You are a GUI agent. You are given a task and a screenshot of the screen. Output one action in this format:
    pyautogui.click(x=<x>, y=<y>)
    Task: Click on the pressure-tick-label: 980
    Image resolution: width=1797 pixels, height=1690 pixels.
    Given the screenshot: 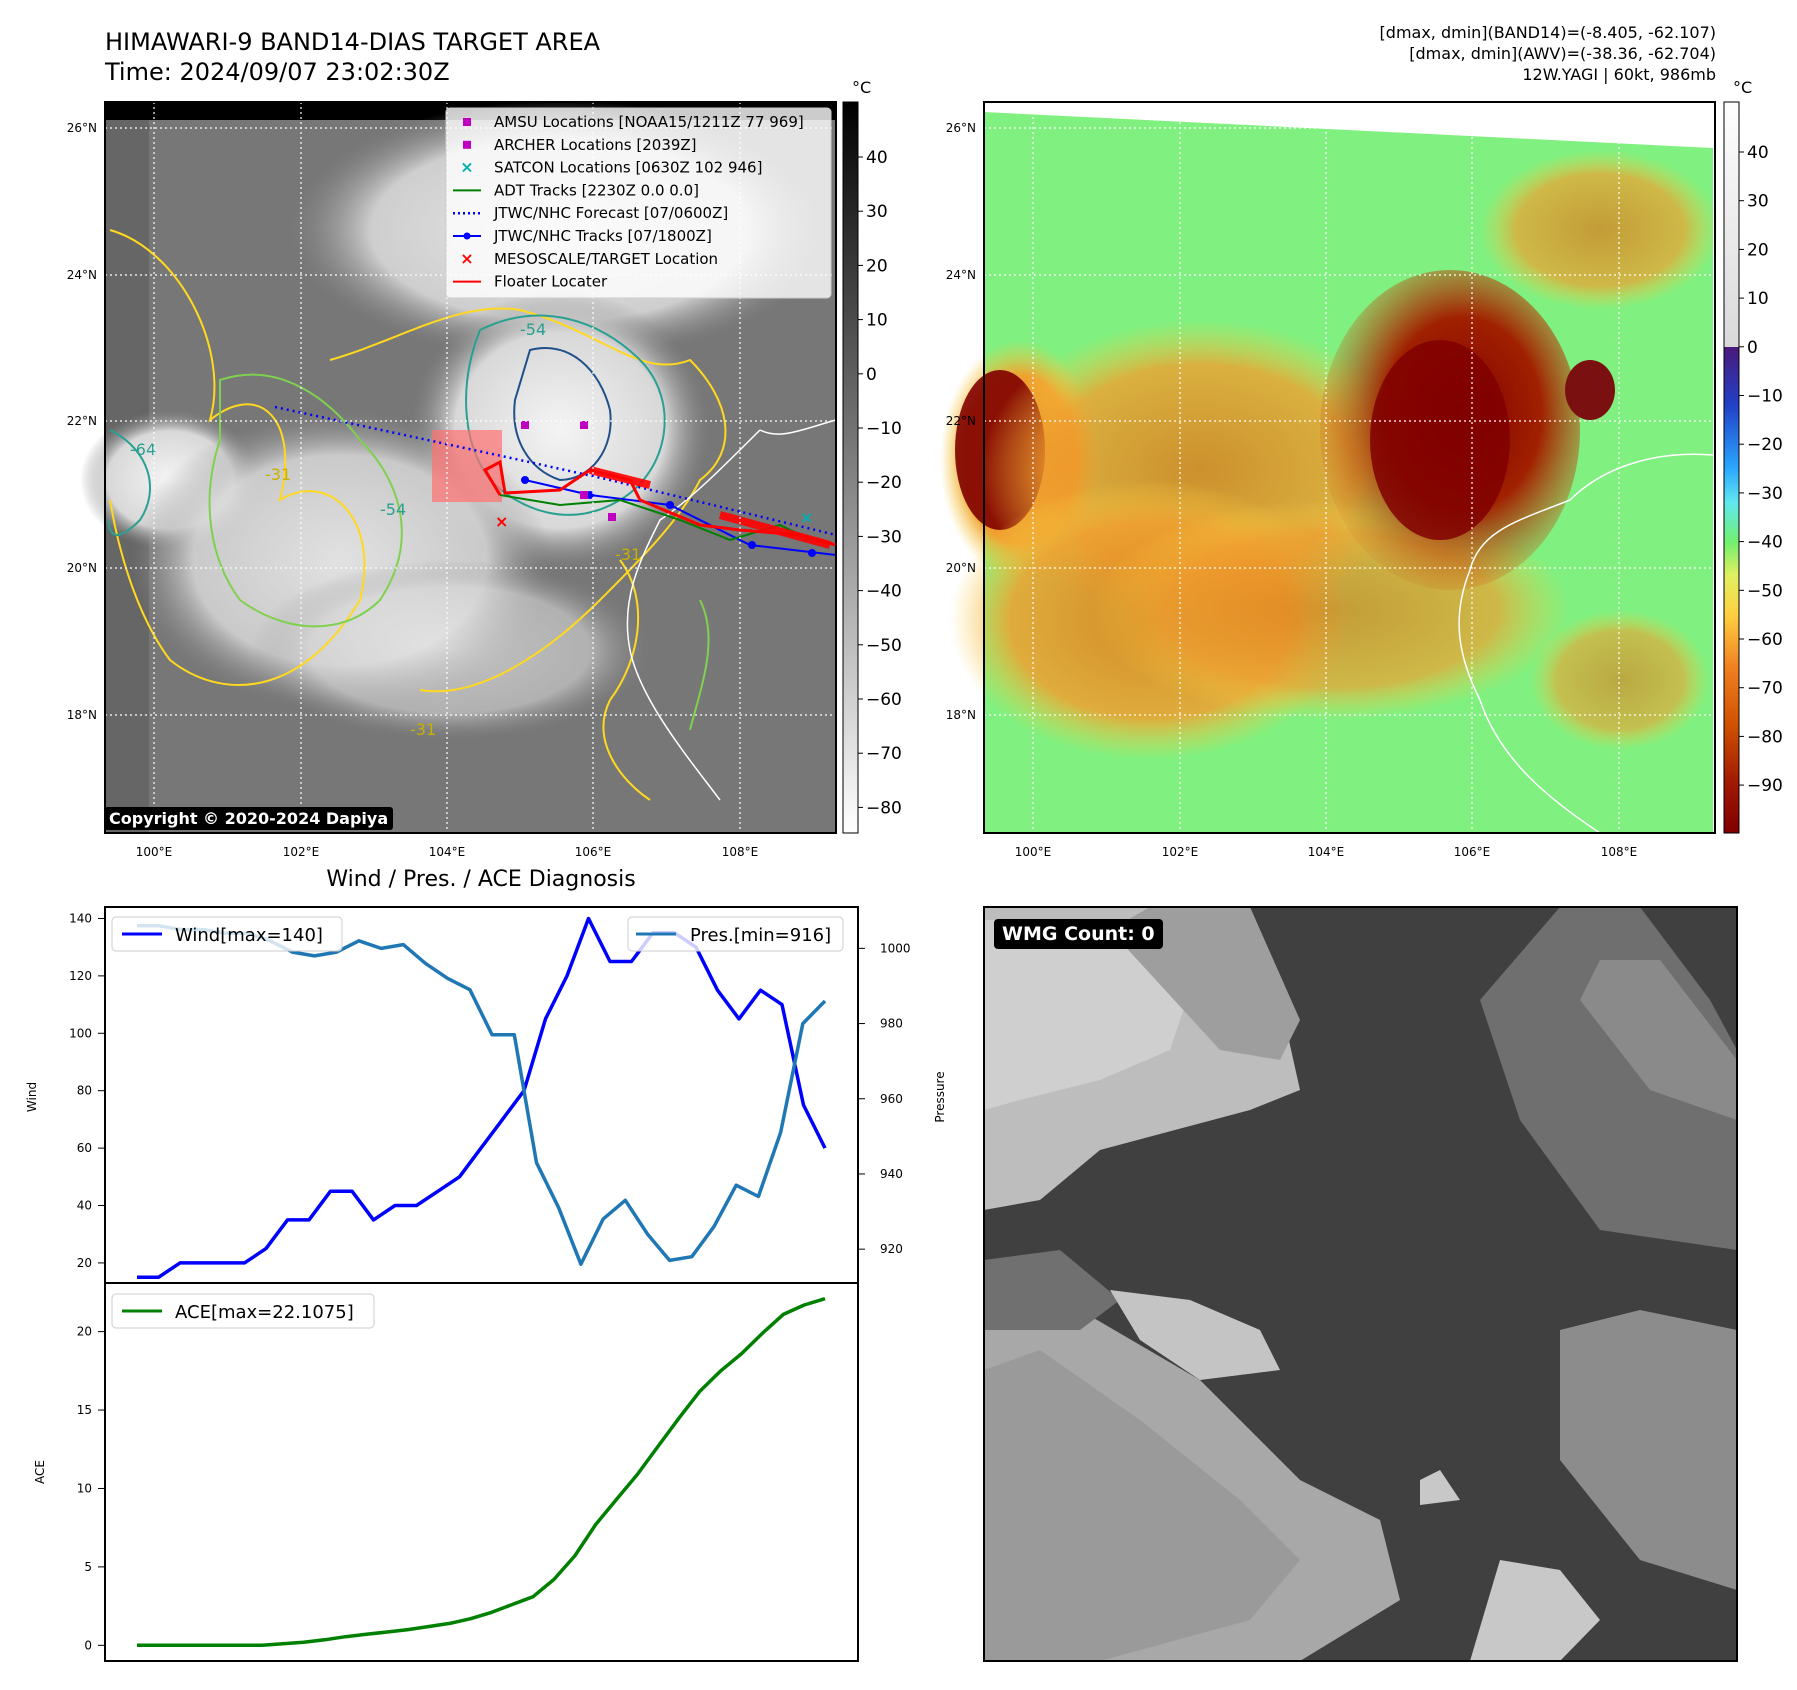 What is the action you would take?
    pyautogui.click(x=891, y=1024)
    